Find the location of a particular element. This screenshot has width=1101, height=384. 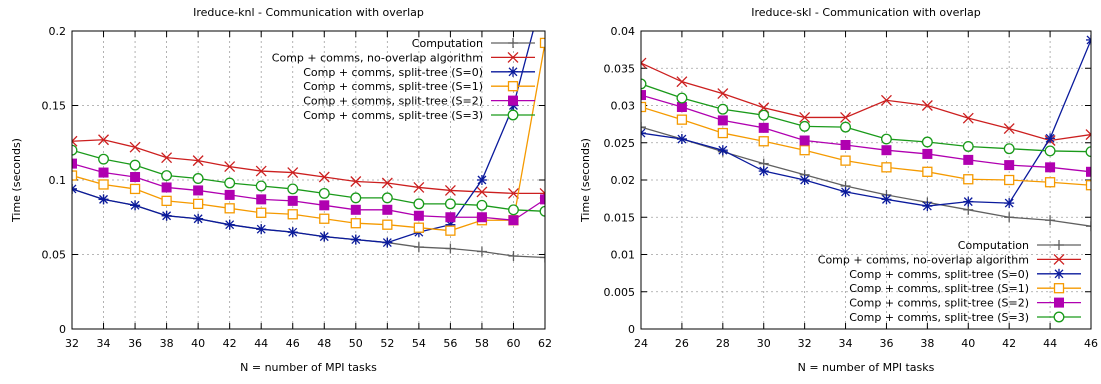

x-tick-label: 28 is located at coordinates (723, 343).